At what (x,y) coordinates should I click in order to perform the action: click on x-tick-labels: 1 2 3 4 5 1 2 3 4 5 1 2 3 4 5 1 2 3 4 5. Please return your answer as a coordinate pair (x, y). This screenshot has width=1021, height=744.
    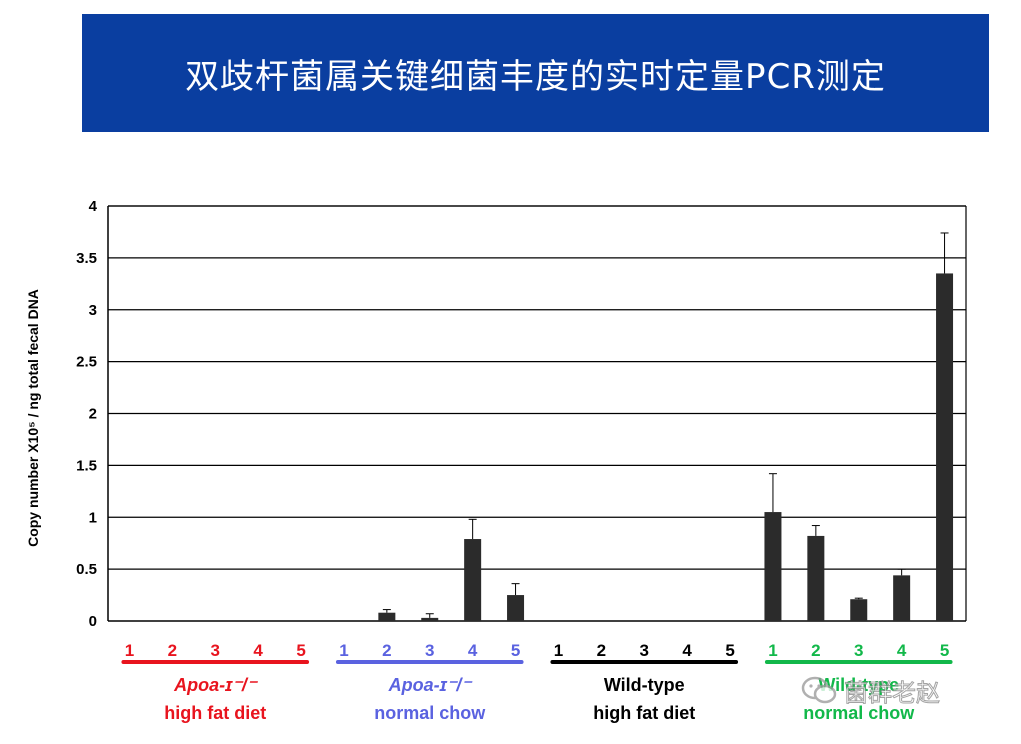
    Looking at the image, I should click on (537, 650).